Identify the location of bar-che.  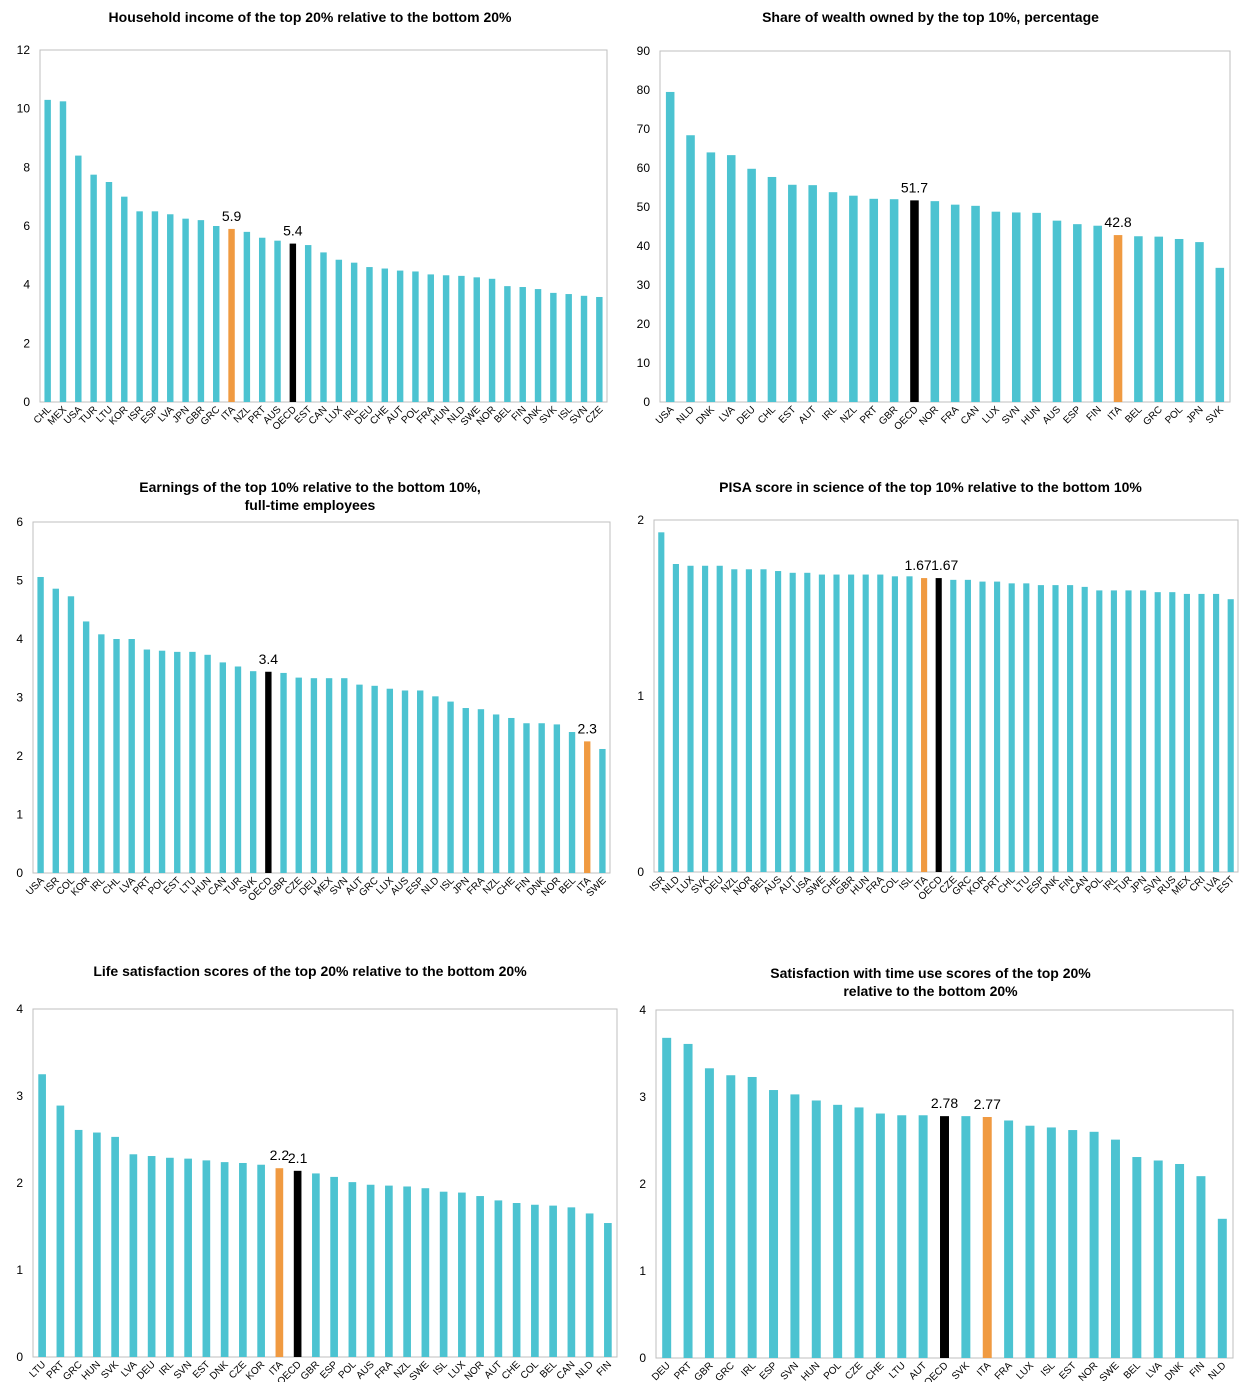
(385, 335).